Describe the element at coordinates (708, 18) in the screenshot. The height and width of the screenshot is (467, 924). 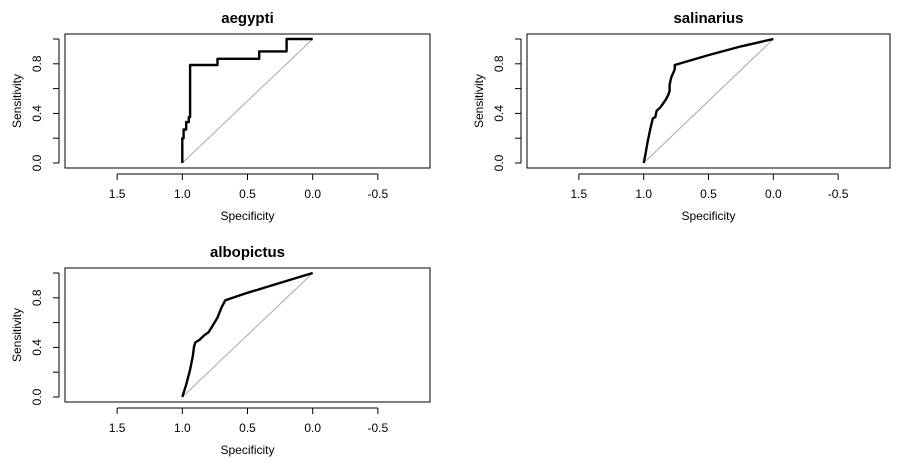
I see `chart-title: salinarius` at that location.